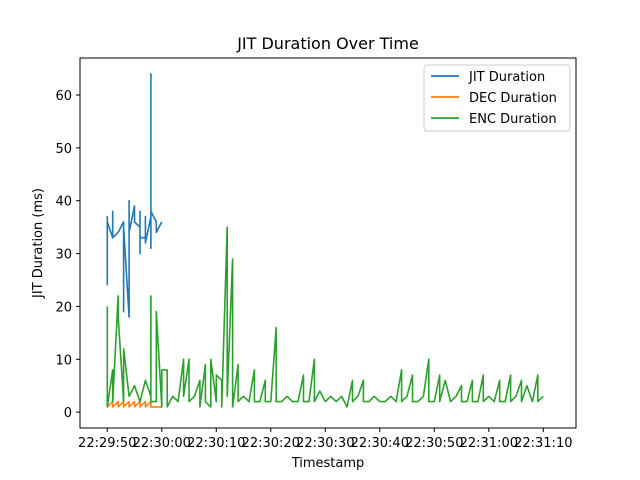 Image resolution: width=640 pixels, height=480 pixels. Describe the element at coordinates (63, 202) in the screenshot. I see `y-tick-label: 40` at that location.